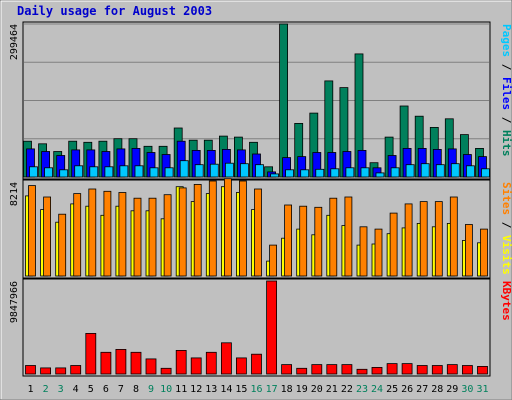 The image size is (512, 400). I want to click on series-label-part: Sites, so click(506, 198).